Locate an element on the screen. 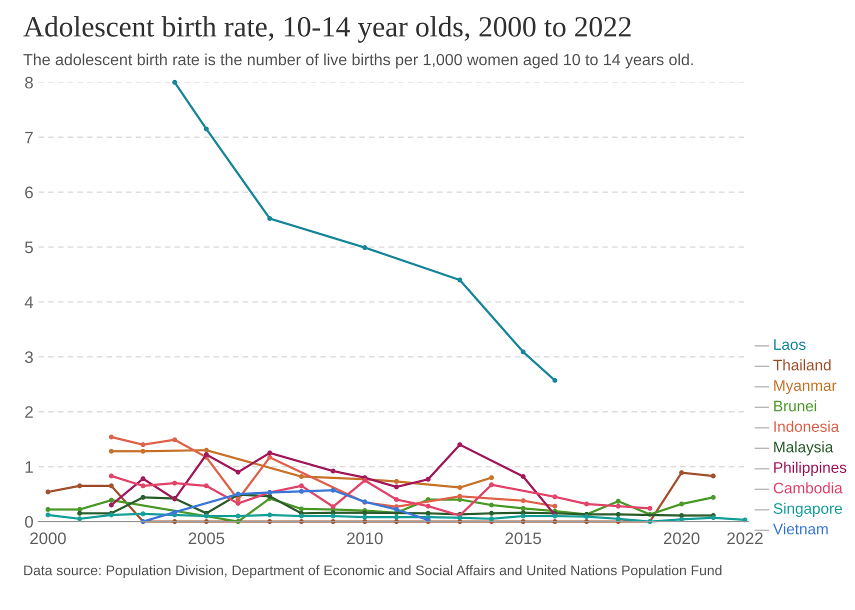 The image size is (855, 610). text: Philippines is located at coordinates (810, 469).